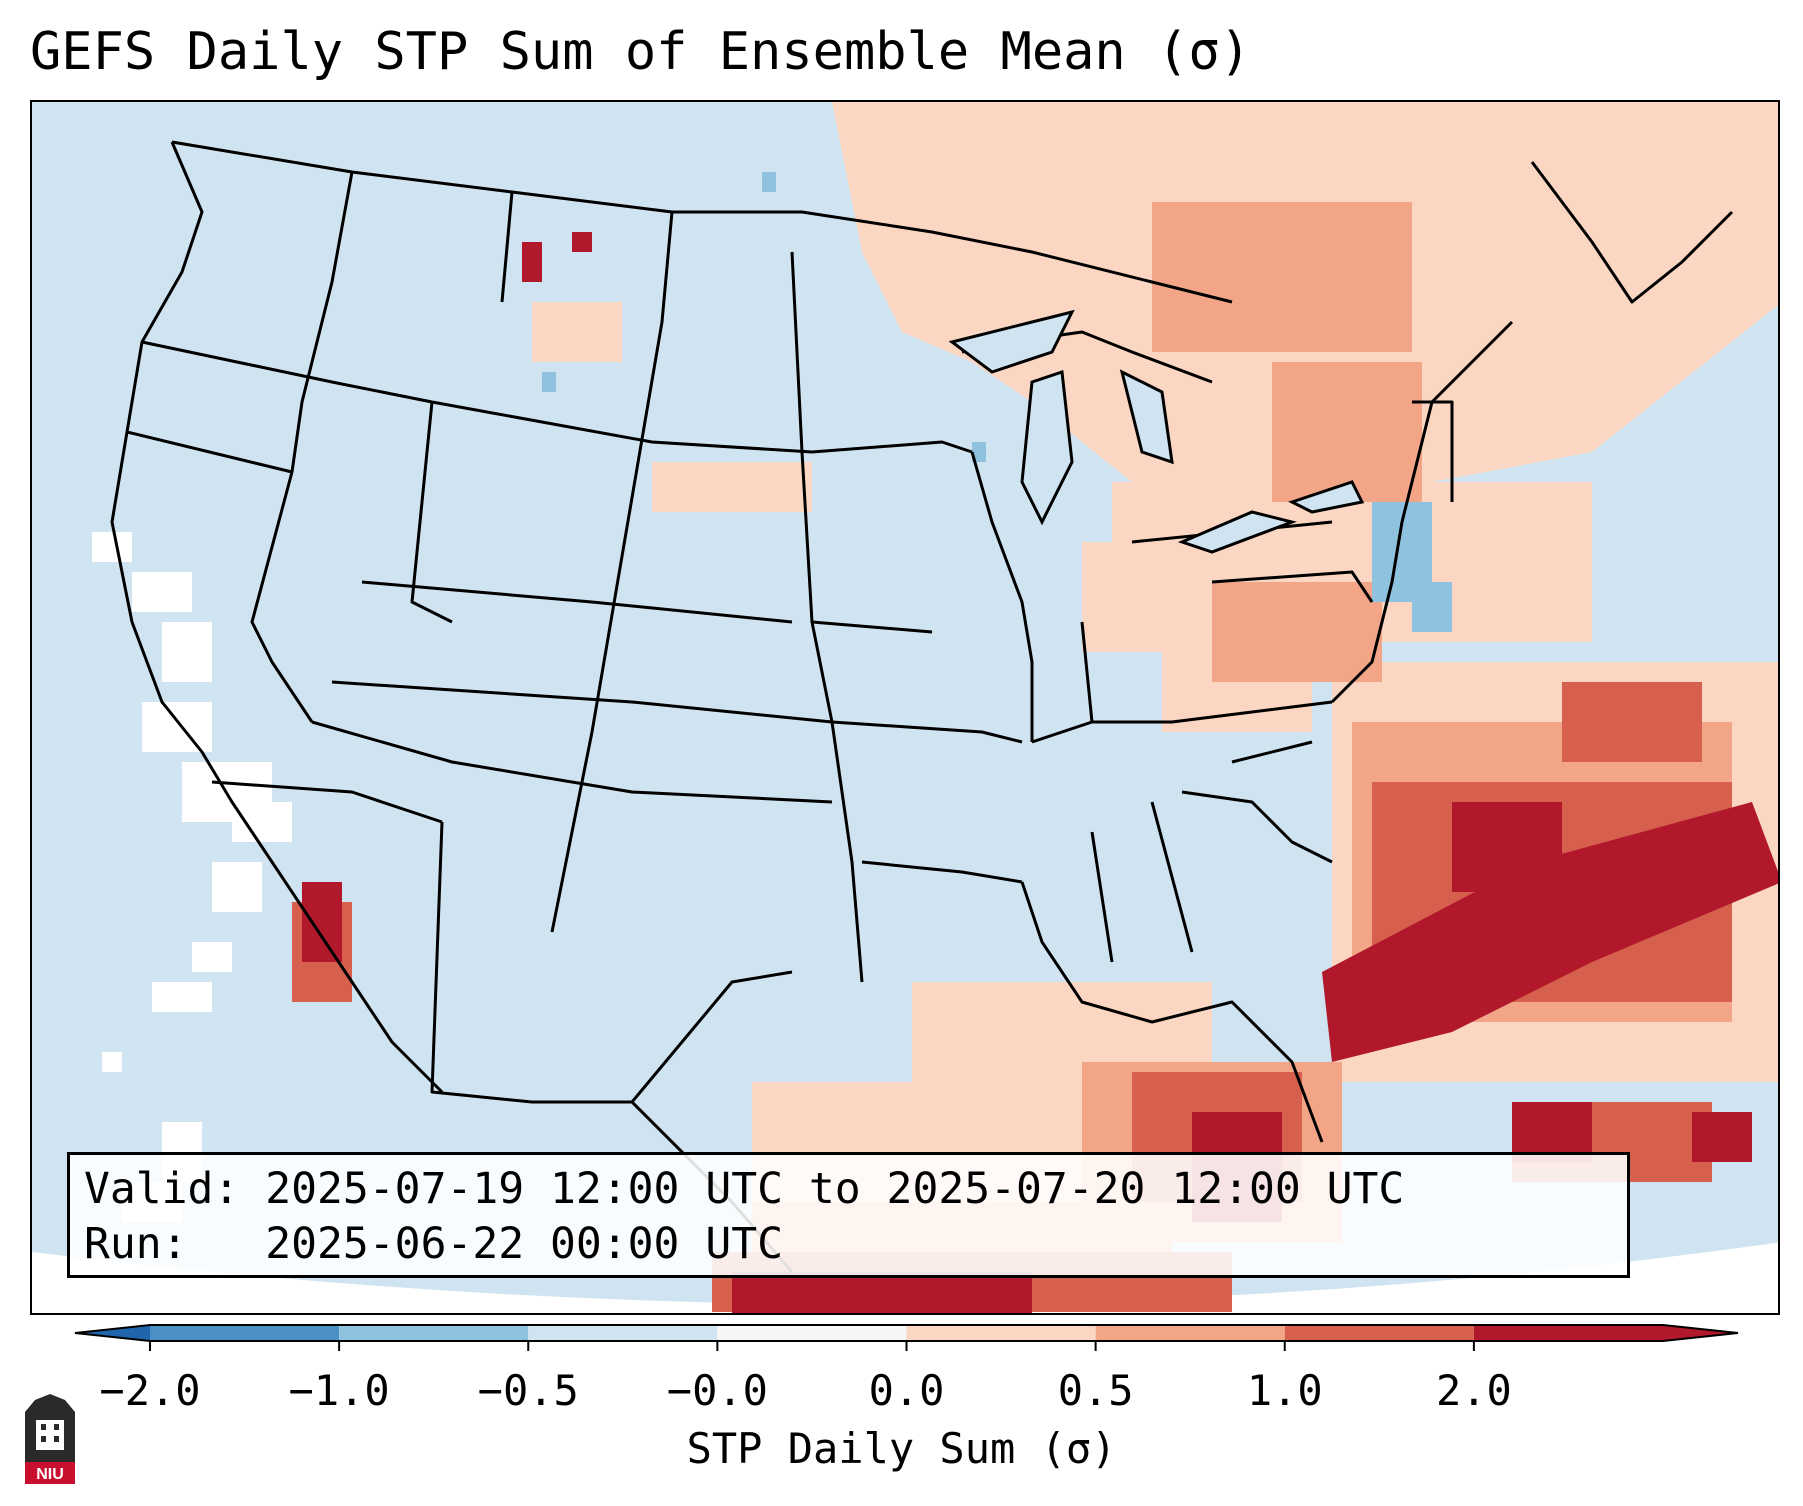 Image resolution: width=1803 pixels, height=1506 pixels. I want to click on colorbar-tick-label: −0.5, so click(528, 1390).